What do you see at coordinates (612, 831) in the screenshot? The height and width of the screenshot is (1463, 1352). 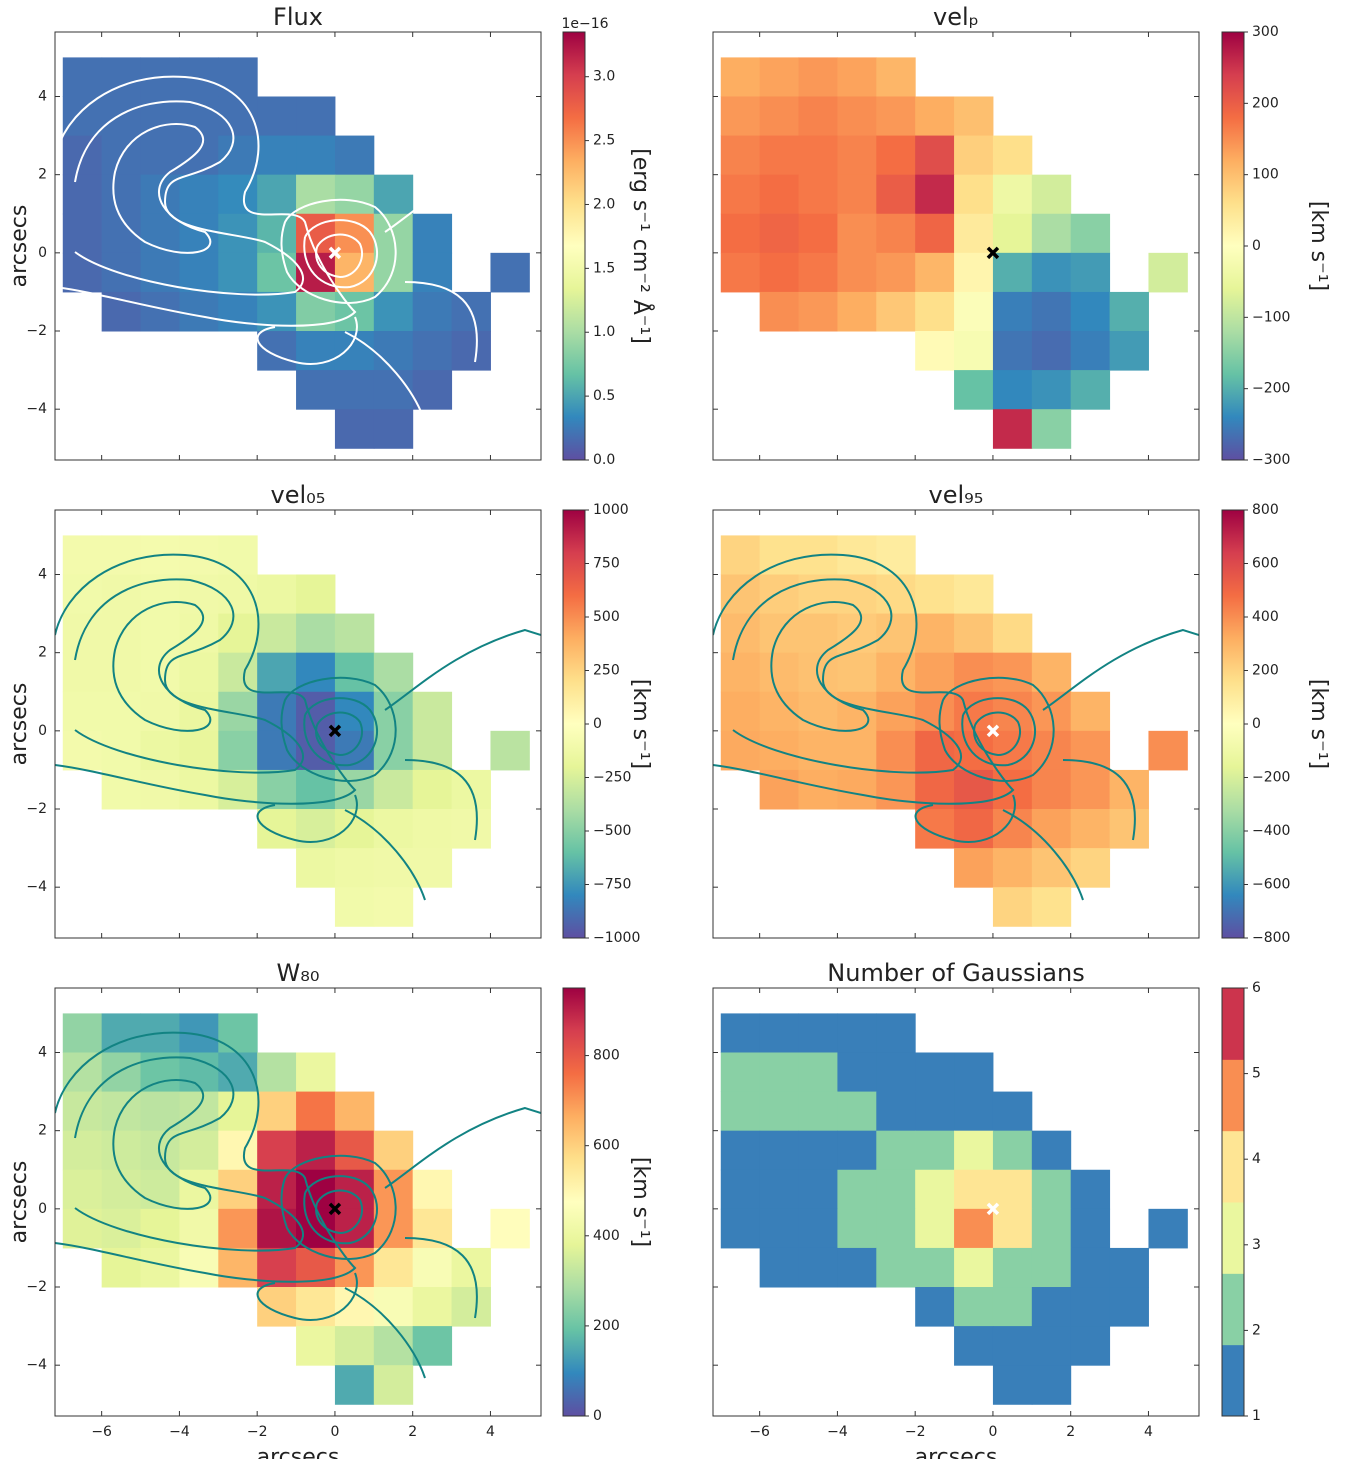 I see `colorbar-tick-label: −500` at bounding box center [612, 831].